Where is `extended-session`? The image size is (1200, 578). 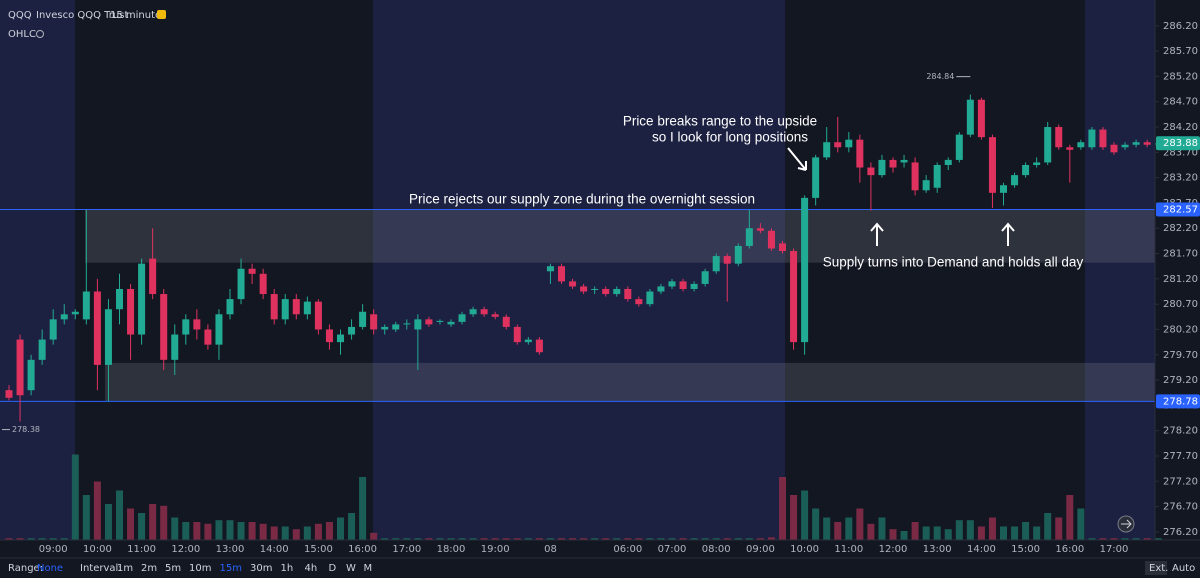 extended-session is located at coordinates (1120, 270).